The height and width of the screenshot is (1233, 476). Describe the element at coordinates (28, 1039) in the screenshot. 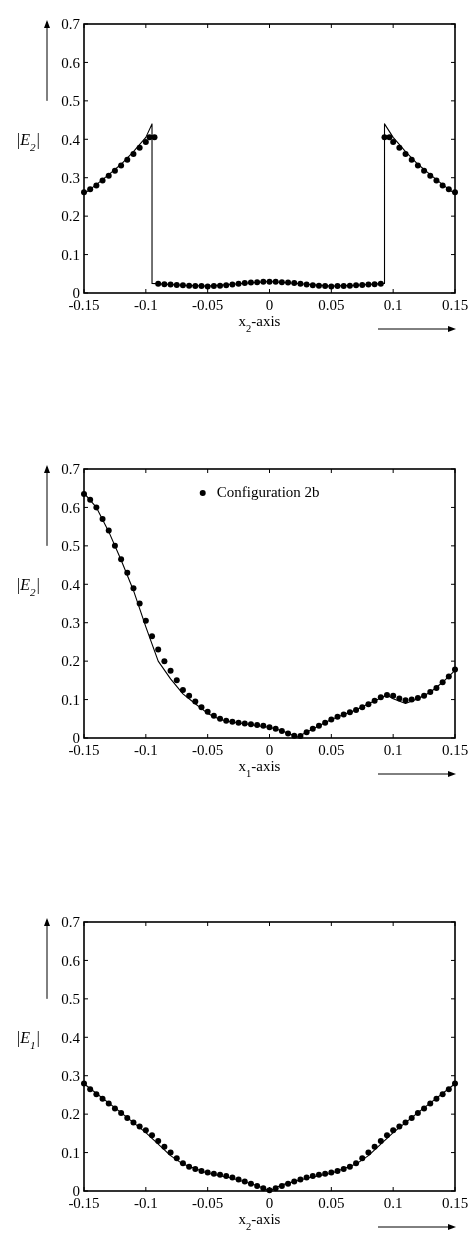

I see `y-axis-title: |E$_{1}$|` at that location.